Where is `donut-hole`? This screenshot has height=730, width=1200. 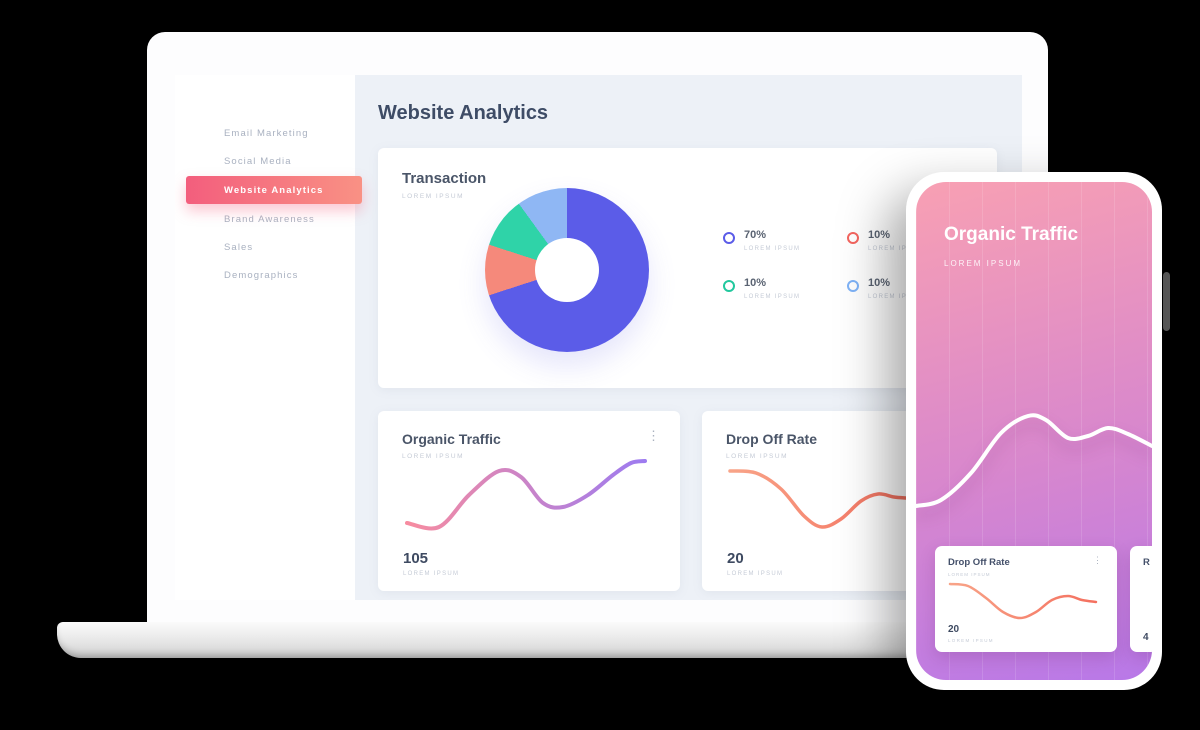
donut-hole is located at coordinates (567, 270).